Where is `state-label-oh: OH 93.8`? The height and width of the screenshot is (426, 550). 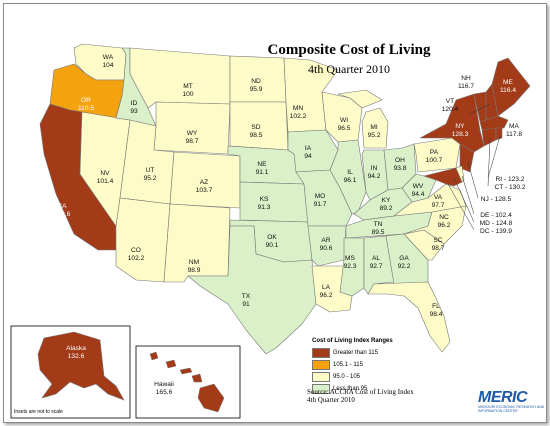
state-label-oh: OH 93.8 is located at coordinates (400, 164).